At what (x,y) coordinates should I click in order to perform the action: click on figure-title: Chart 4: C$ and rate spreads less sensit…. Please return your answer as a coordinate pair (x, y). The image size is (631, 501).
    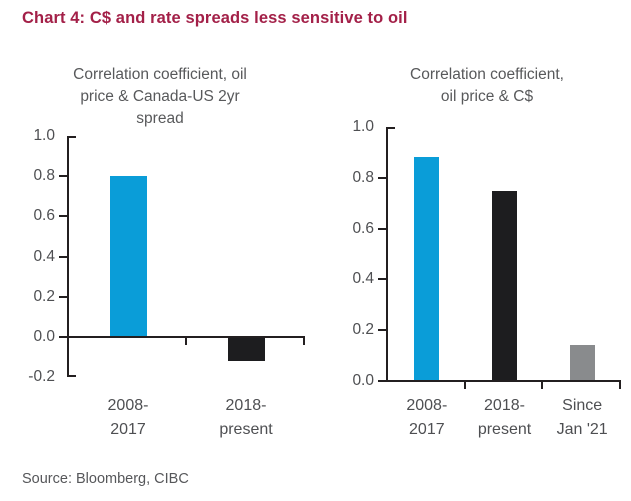
    Looking at the image, I should click on (215, 18).